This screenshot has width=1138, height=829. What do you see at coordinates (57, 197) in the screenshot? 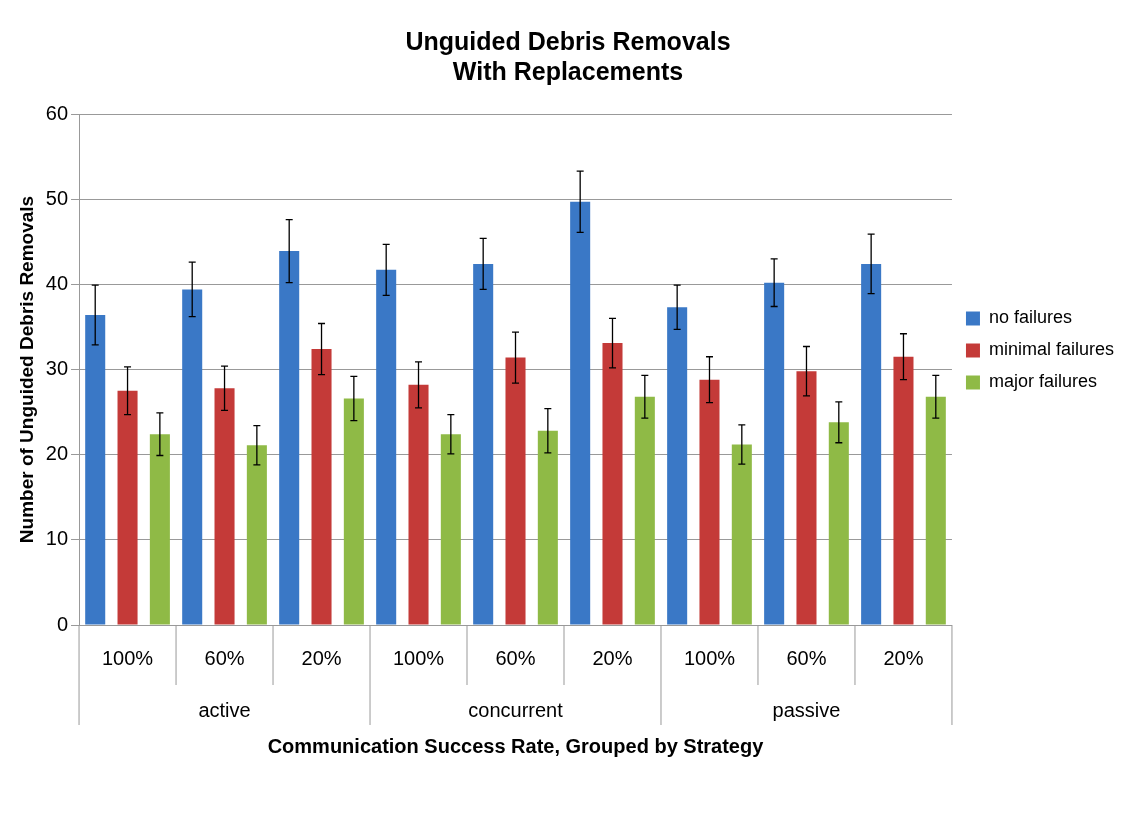
I see `y-tick-label: 50` at bounding box center [57, 197].